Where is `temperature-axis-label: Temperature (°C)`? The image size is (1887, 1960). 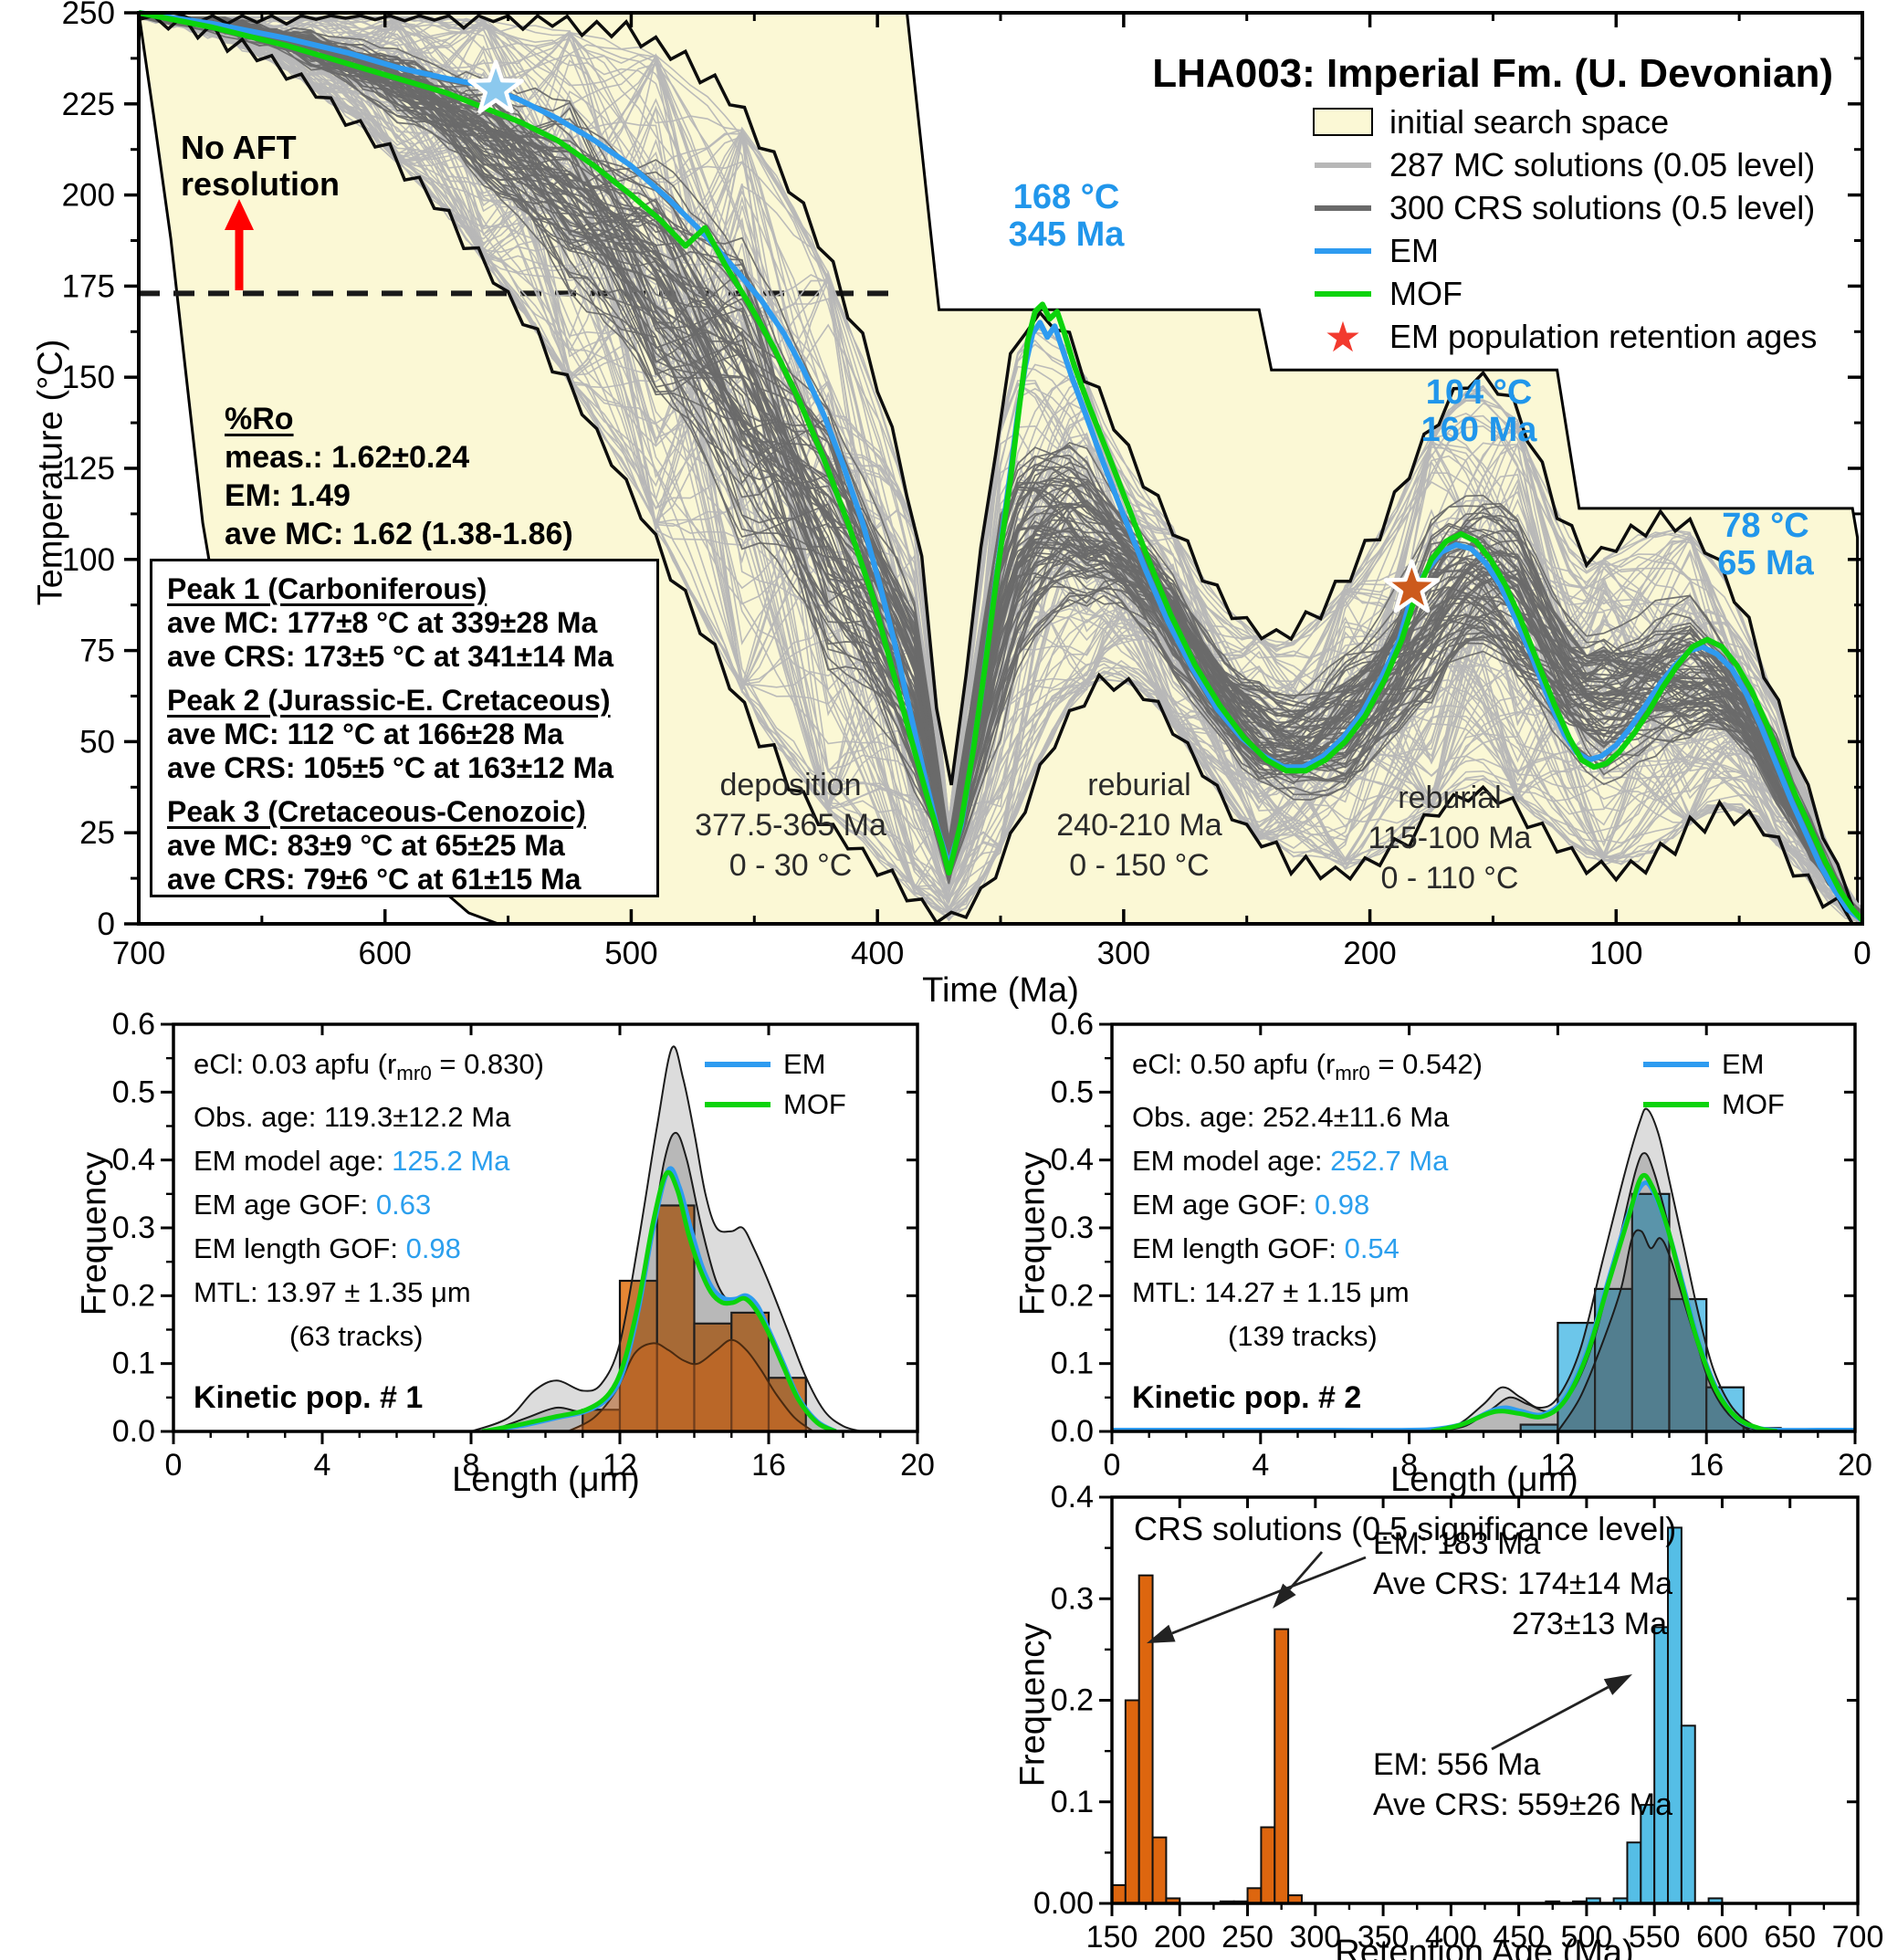 temperature-axis-label: Temperature (°C) is located at coordinates (50, 472).